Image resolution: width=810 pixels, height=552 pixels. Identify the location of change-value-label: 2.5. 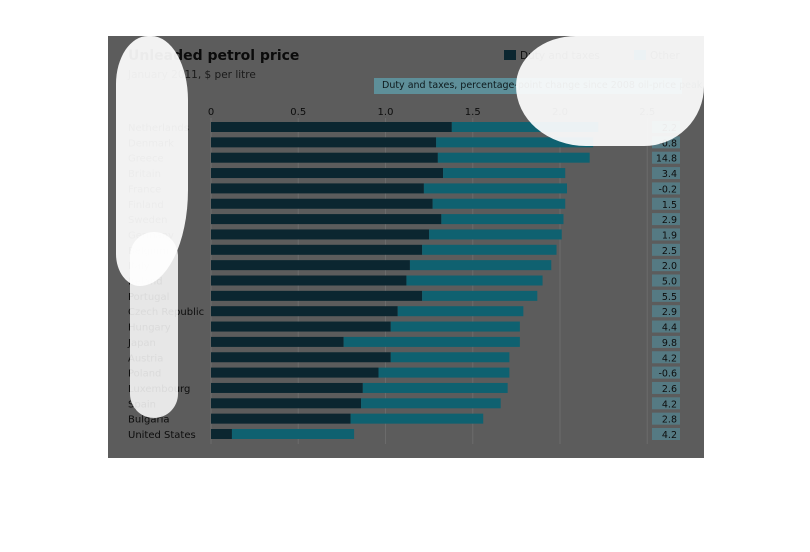
(669, 251).